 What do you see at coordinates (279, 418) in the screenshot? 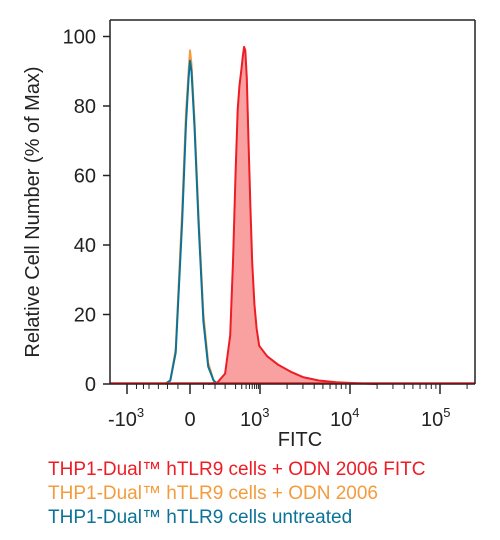
I see `x-axis-tick-labels: -103 0 10³ 10⁴ 10⁵` at bounding box center [279, 418].